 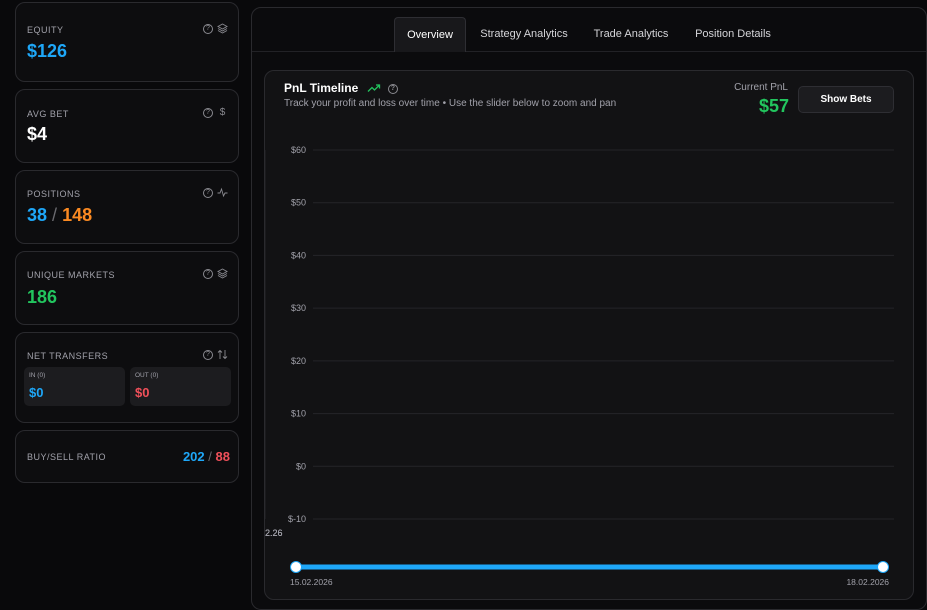 I want to click on current-pnl-value: $57, so click(x=773, y=106).